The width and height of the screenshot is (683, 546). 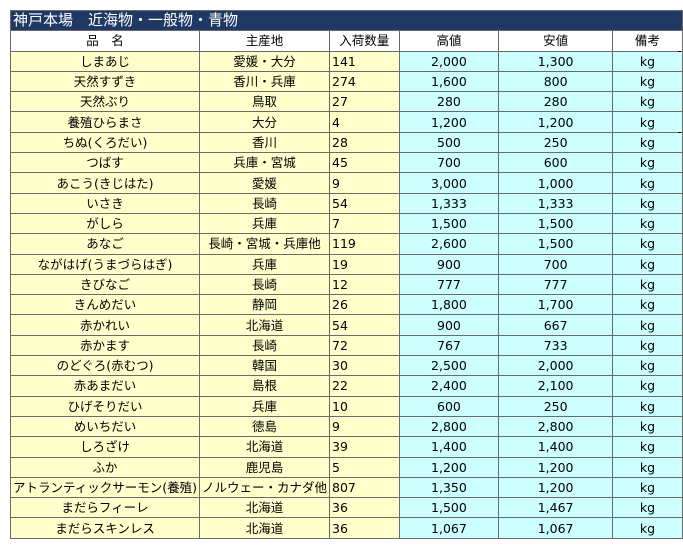 What do you see at coordinates (265, 487) in the screenshot?
I see `origin-cell: ノルウェー・カナダ他` at bounding box center [265, 487].